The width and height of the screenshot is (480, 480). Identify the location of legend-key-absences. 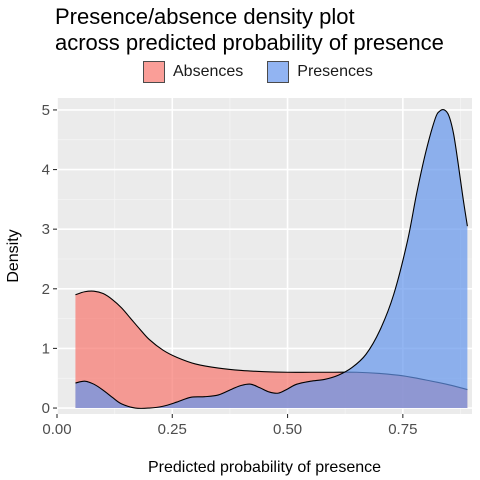
(154, 72).